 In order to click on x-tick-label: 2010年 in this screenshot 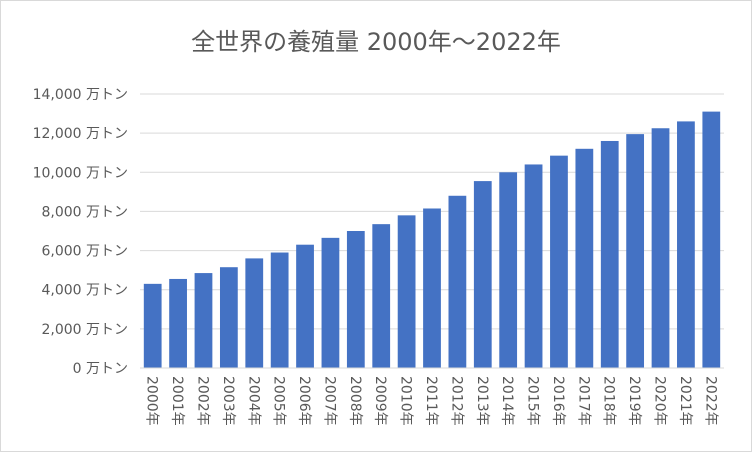, I will do `click(406, 401)`.